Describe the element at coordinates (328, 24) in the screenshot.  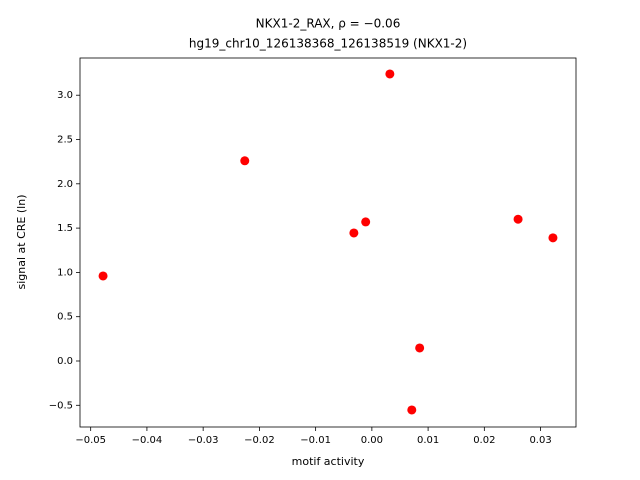
I see `chart-title: NKX1-2_RAX, ρ = −0.06` at that location.